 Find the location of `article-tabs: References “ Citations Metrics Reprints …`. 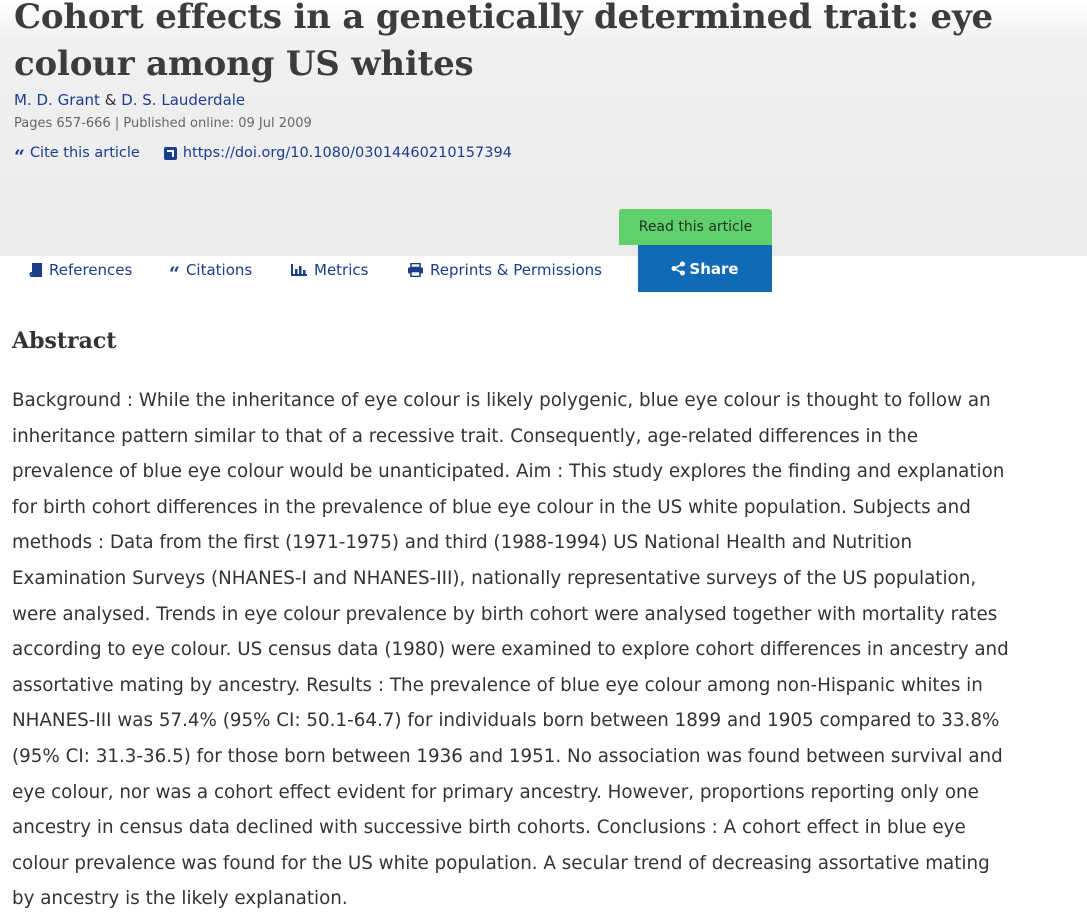

article-tabs: References “ Citations Metrics Reprints … is located at coordinates (543, 270).